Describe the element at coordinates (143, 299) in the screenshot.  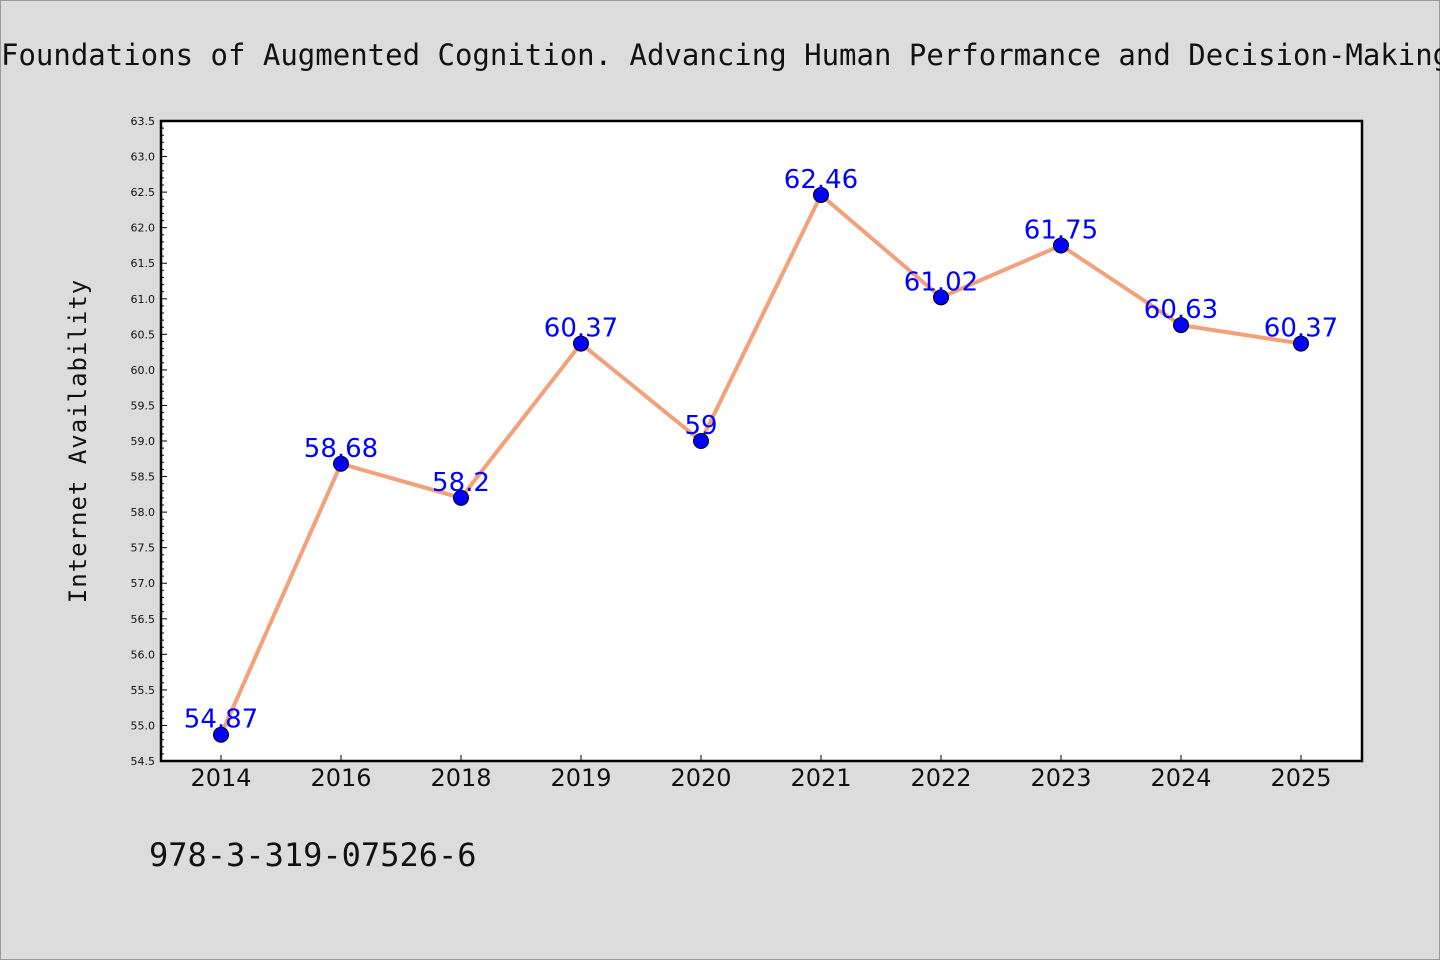
I see `y-tick-label: 61.0` at that location.